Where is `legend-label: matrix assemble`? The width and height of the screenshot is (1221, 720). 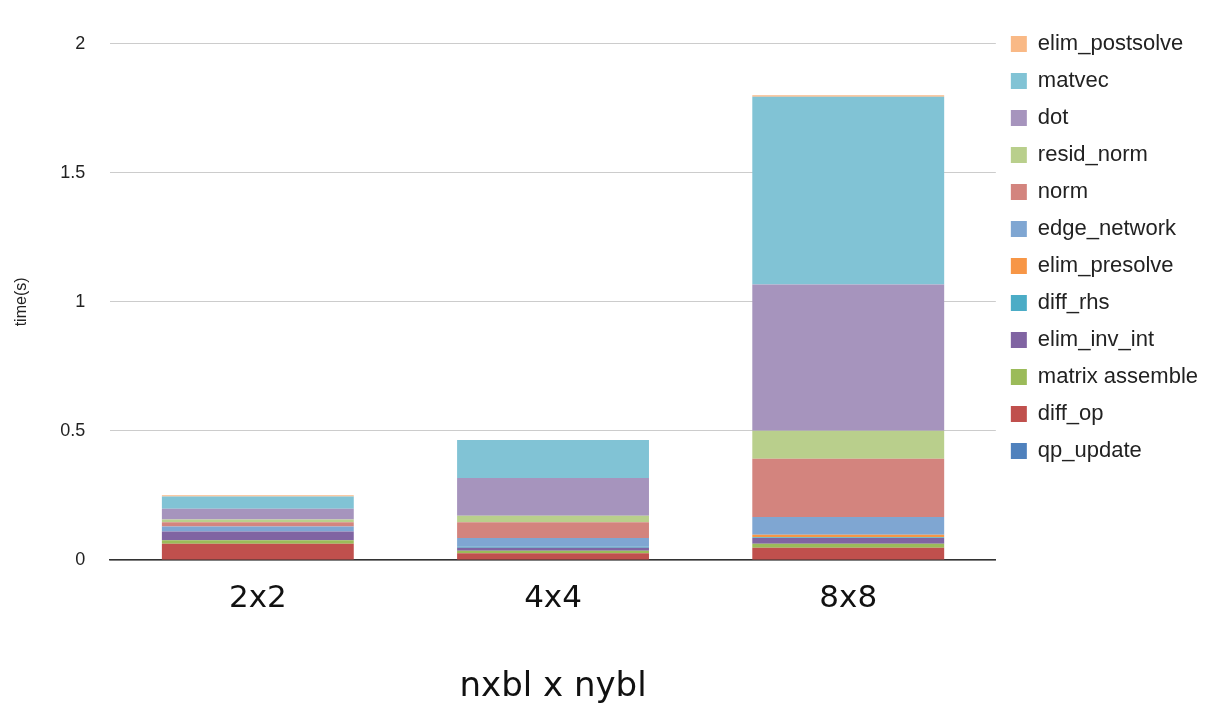
legend-label: matrix assemble is located at coordinates (1117, 376).